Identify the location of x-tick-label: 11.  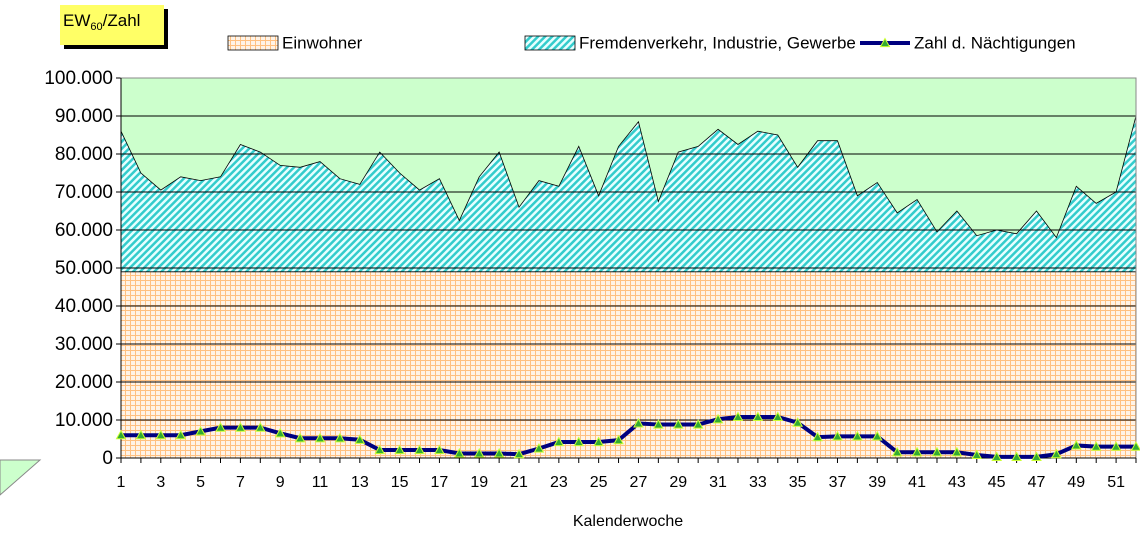
(320, 482).